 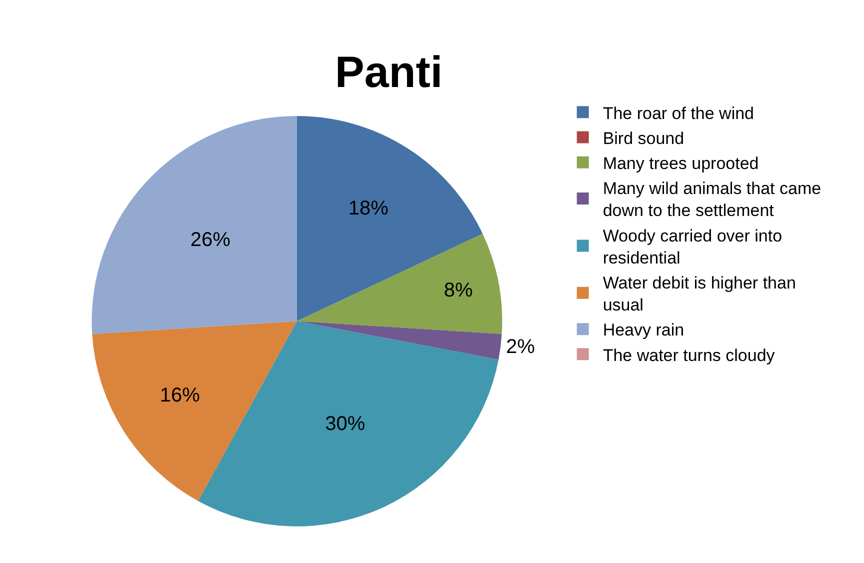 What do you see at coordinates (643, 138) in the screenshot?
I see `legend-label: Bird sound` at bounding box center [643, 138].